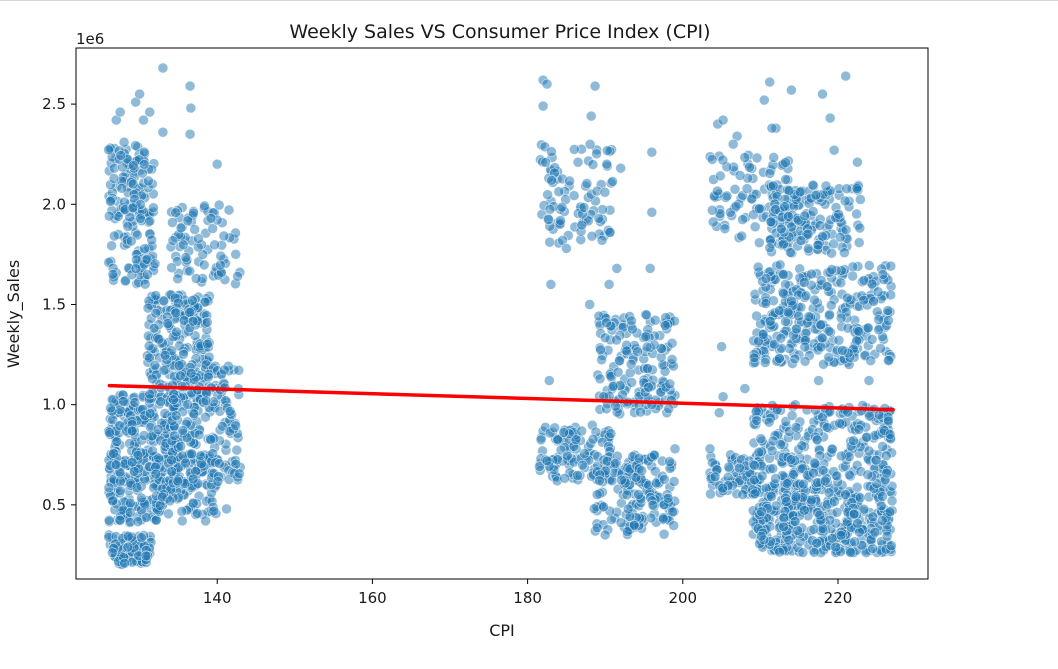 This screenshot has width=1058, height=669. What do you see at coordinates (59, 304) in the screenshot?
I see `y-axis: 0.5 1.0 1.5 2.0 2.5` at bounding box center [59, 304].